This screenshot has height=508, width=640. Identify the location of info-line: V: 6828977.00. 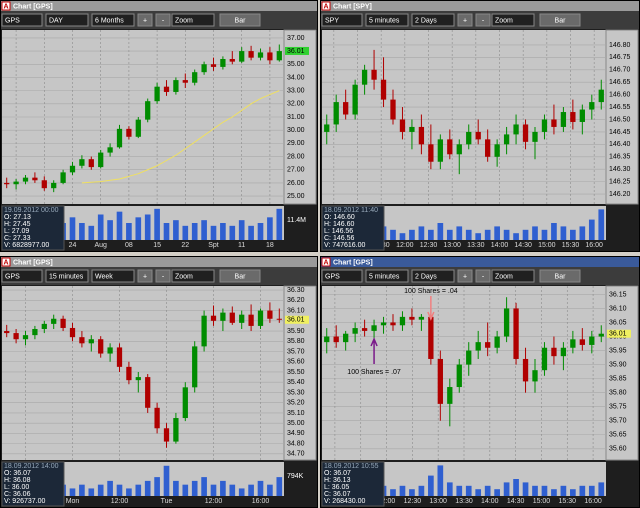
(26, 245).